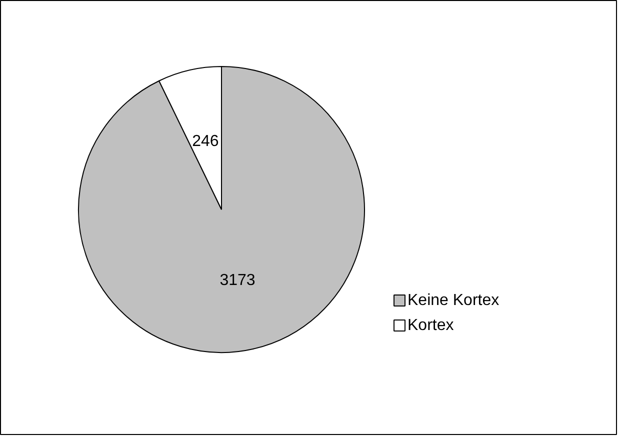 Image resolution: width=619 pixels, height=437 pixels. Describe the element at coordinates (431, 325) in the screenshot. I see `legend-label: Kortex` at that location.